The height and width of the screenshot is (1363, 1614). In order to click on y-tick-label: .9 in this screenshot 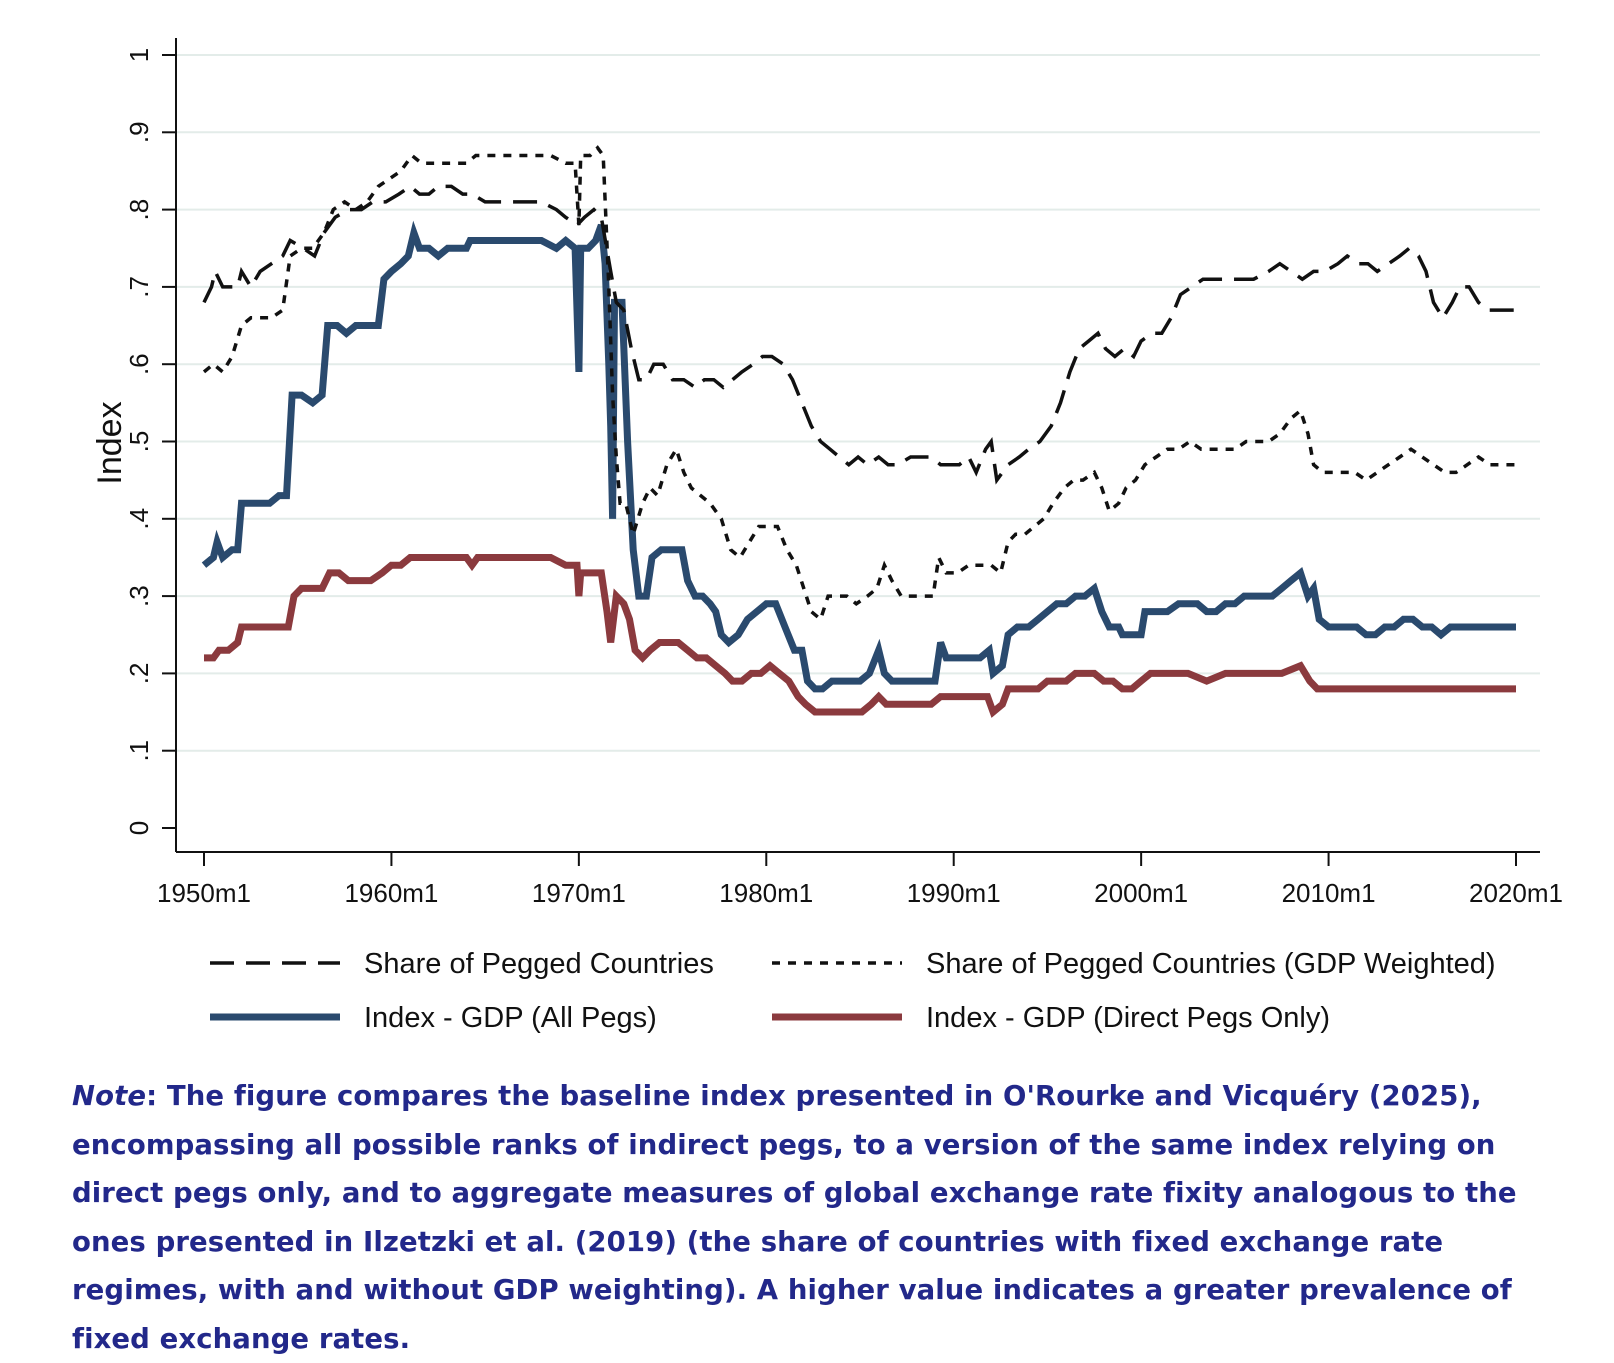, I will do `click(139, 132)`.